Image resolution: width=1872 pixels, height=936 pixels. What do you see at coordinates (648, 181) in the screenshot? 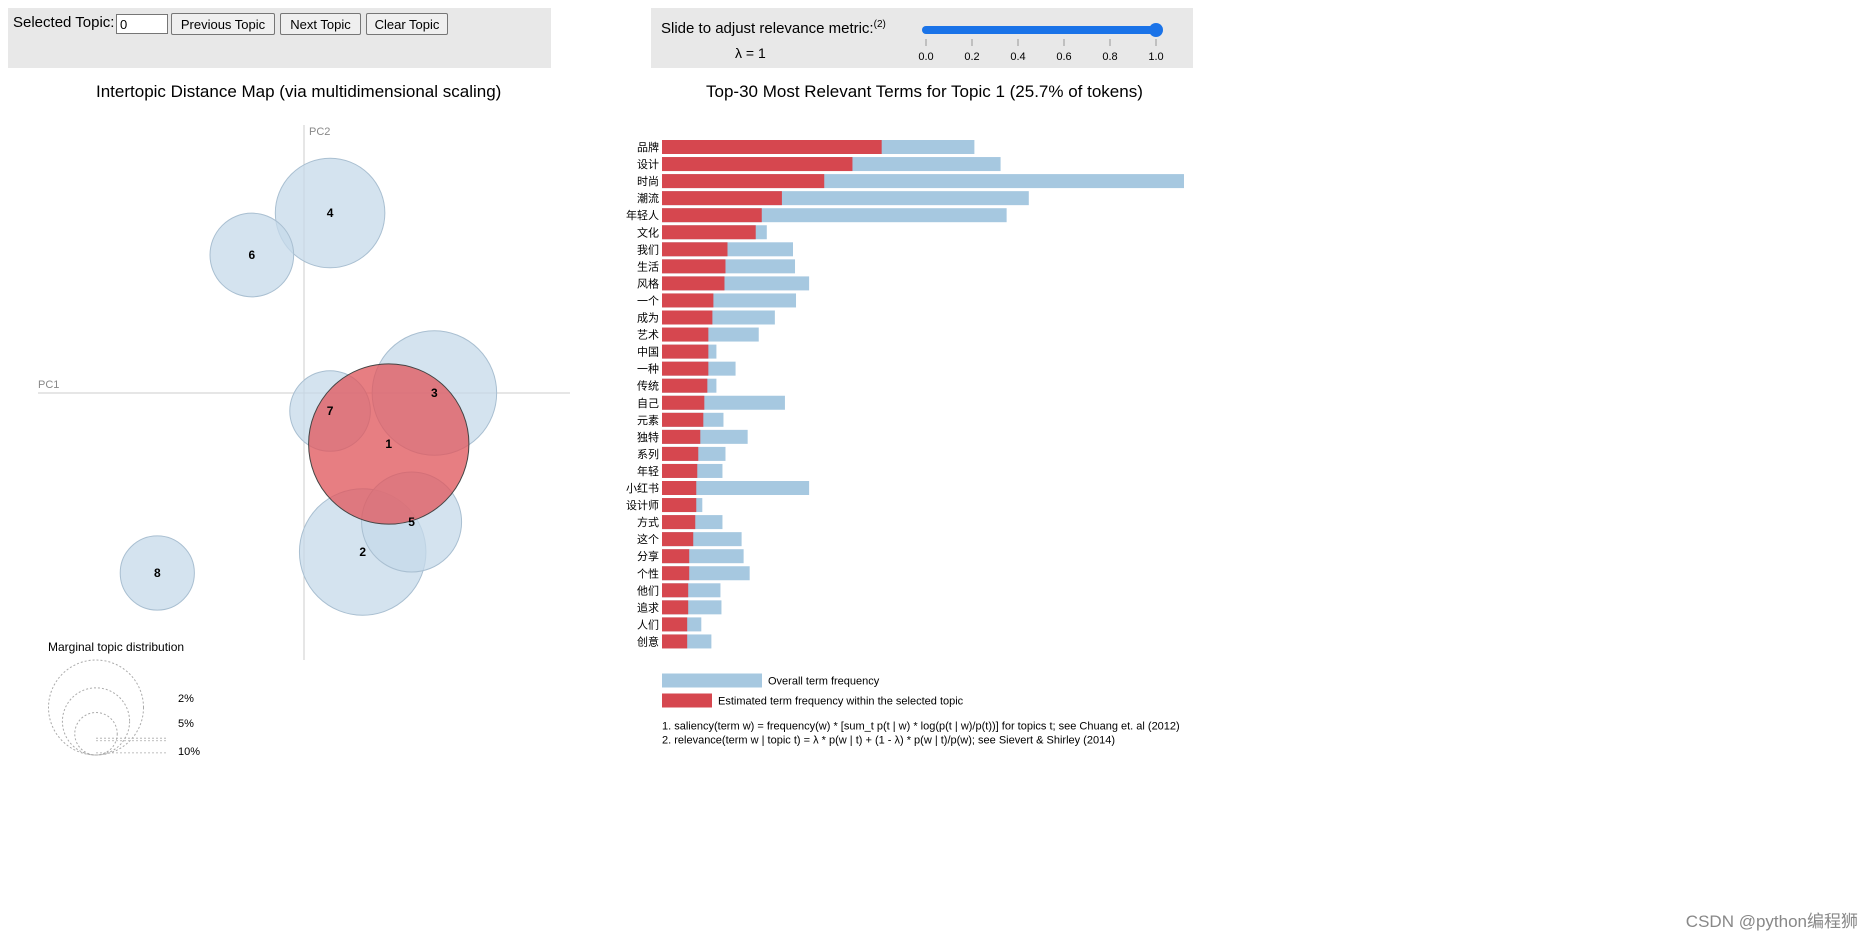
I see `term-label: 时尚` at bounding box center [648, 181].